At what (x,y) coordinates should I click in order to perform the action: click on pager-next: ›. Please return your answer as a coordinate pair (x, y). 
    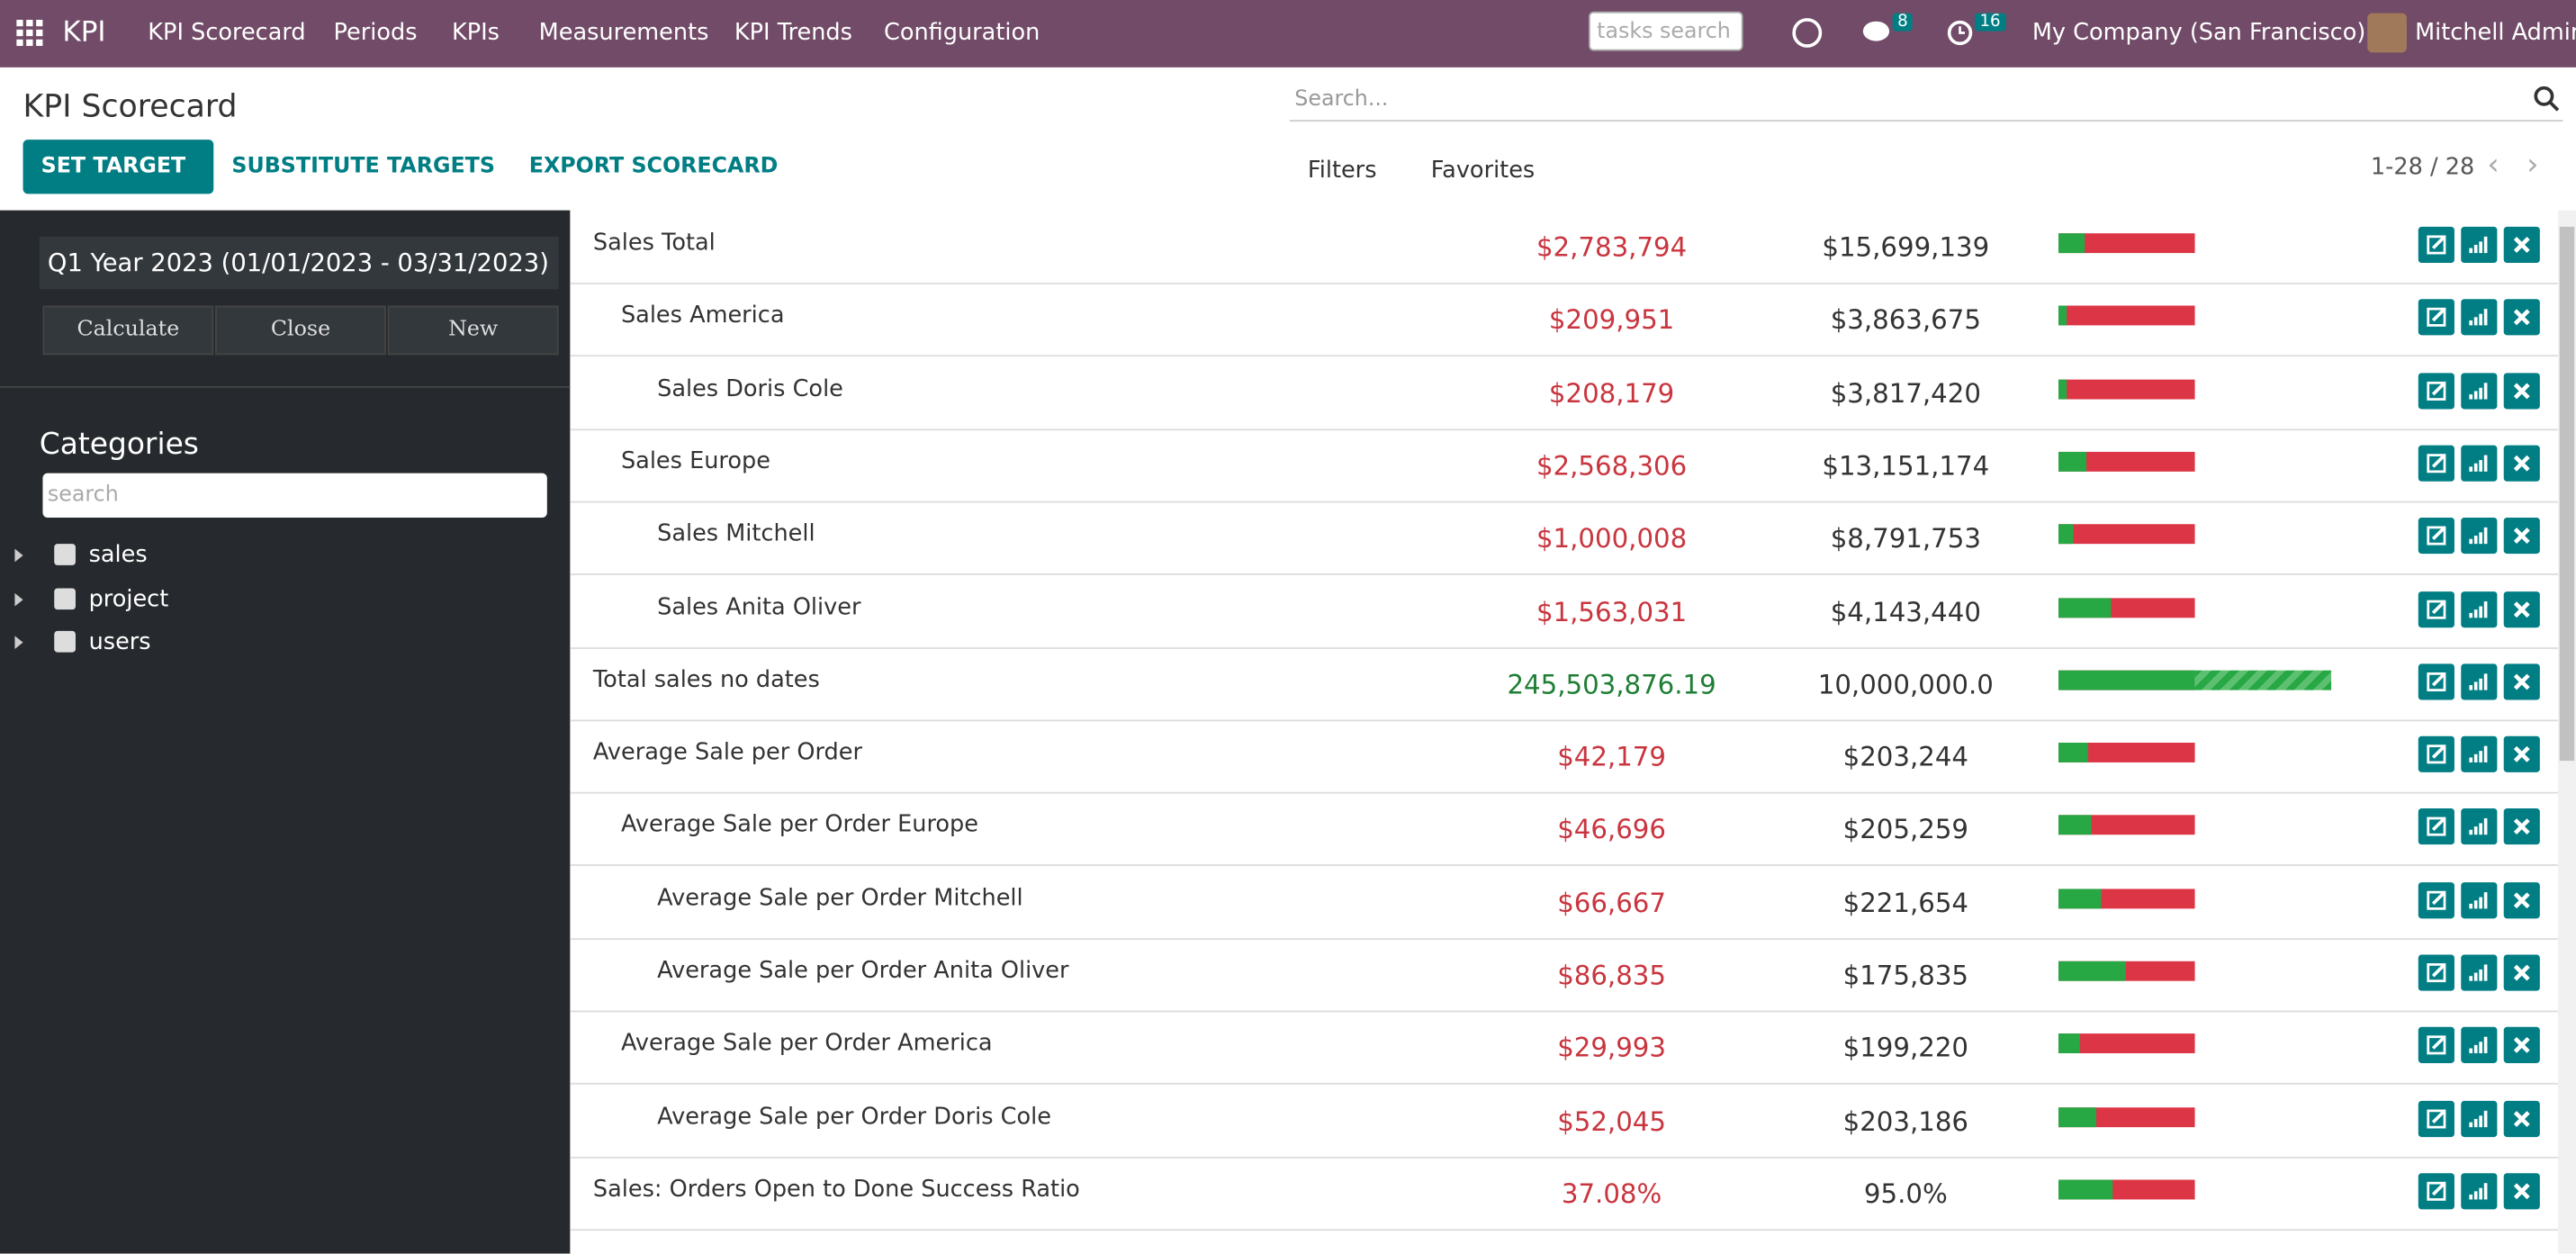
    Looking at the image, I should click on (2532, 166).